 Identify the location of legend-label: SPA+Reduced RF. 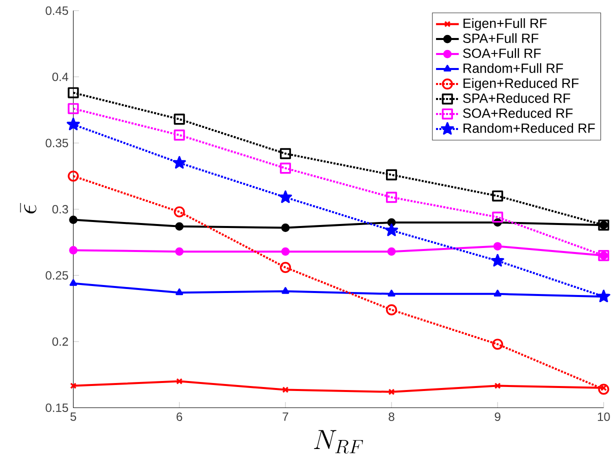
(516, 98).